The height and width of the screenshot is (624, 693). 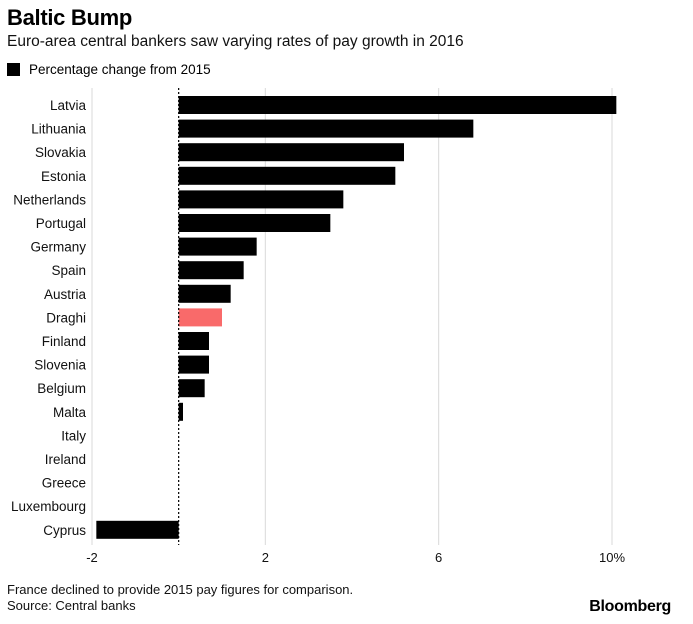 What do you see at coordinates (287, 175) in the screenshot?
I see `bar-estonia` at bounding box center [287, 175].